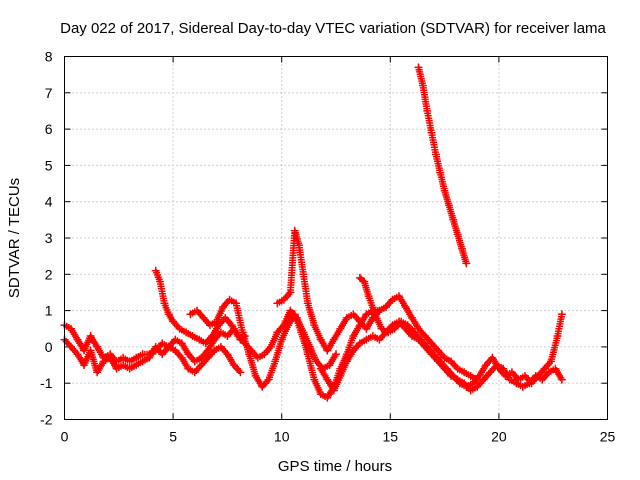 This screenshot has height=480, width=640. Describe the element at coordinates (499, 437) in the screenshot. I see `x-tick-label: 20` at that location.